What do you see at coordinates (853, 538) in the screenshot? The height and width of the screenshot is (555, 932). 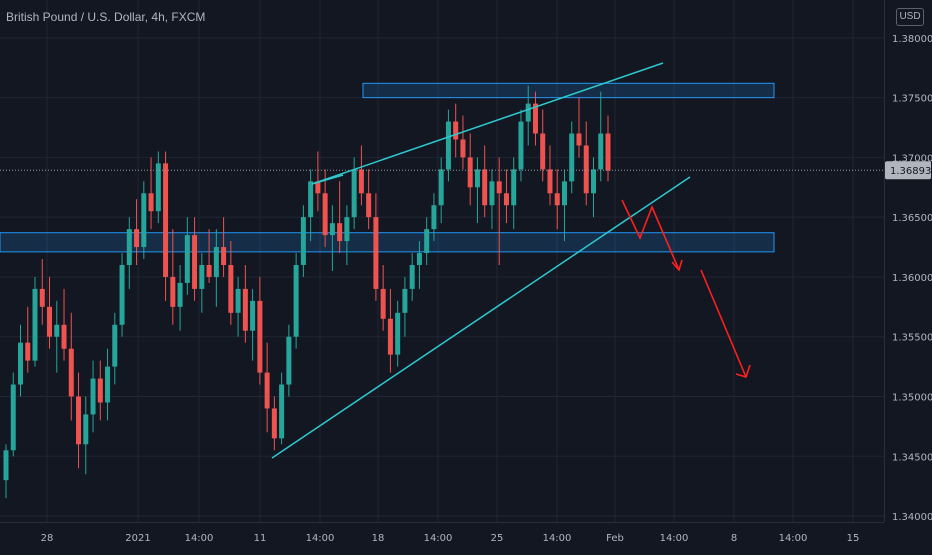 I see `time-tick-label: 15` at bounding box center [853, 538].